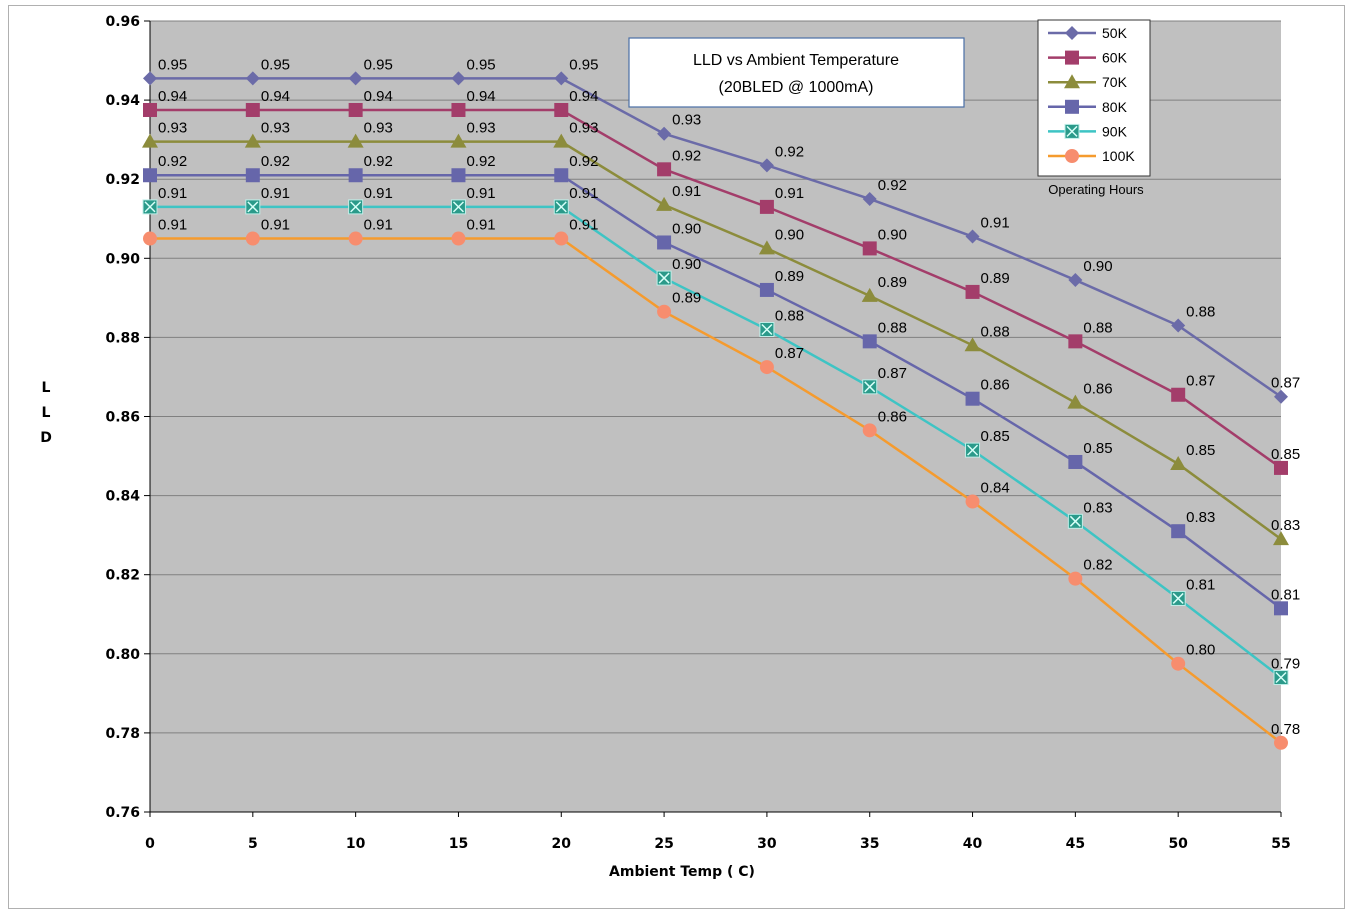 The image size is (1346, 911). Describe the element at coordinates (1115, 33) in the screenshot. I see `legend-label: 50K` at that location.